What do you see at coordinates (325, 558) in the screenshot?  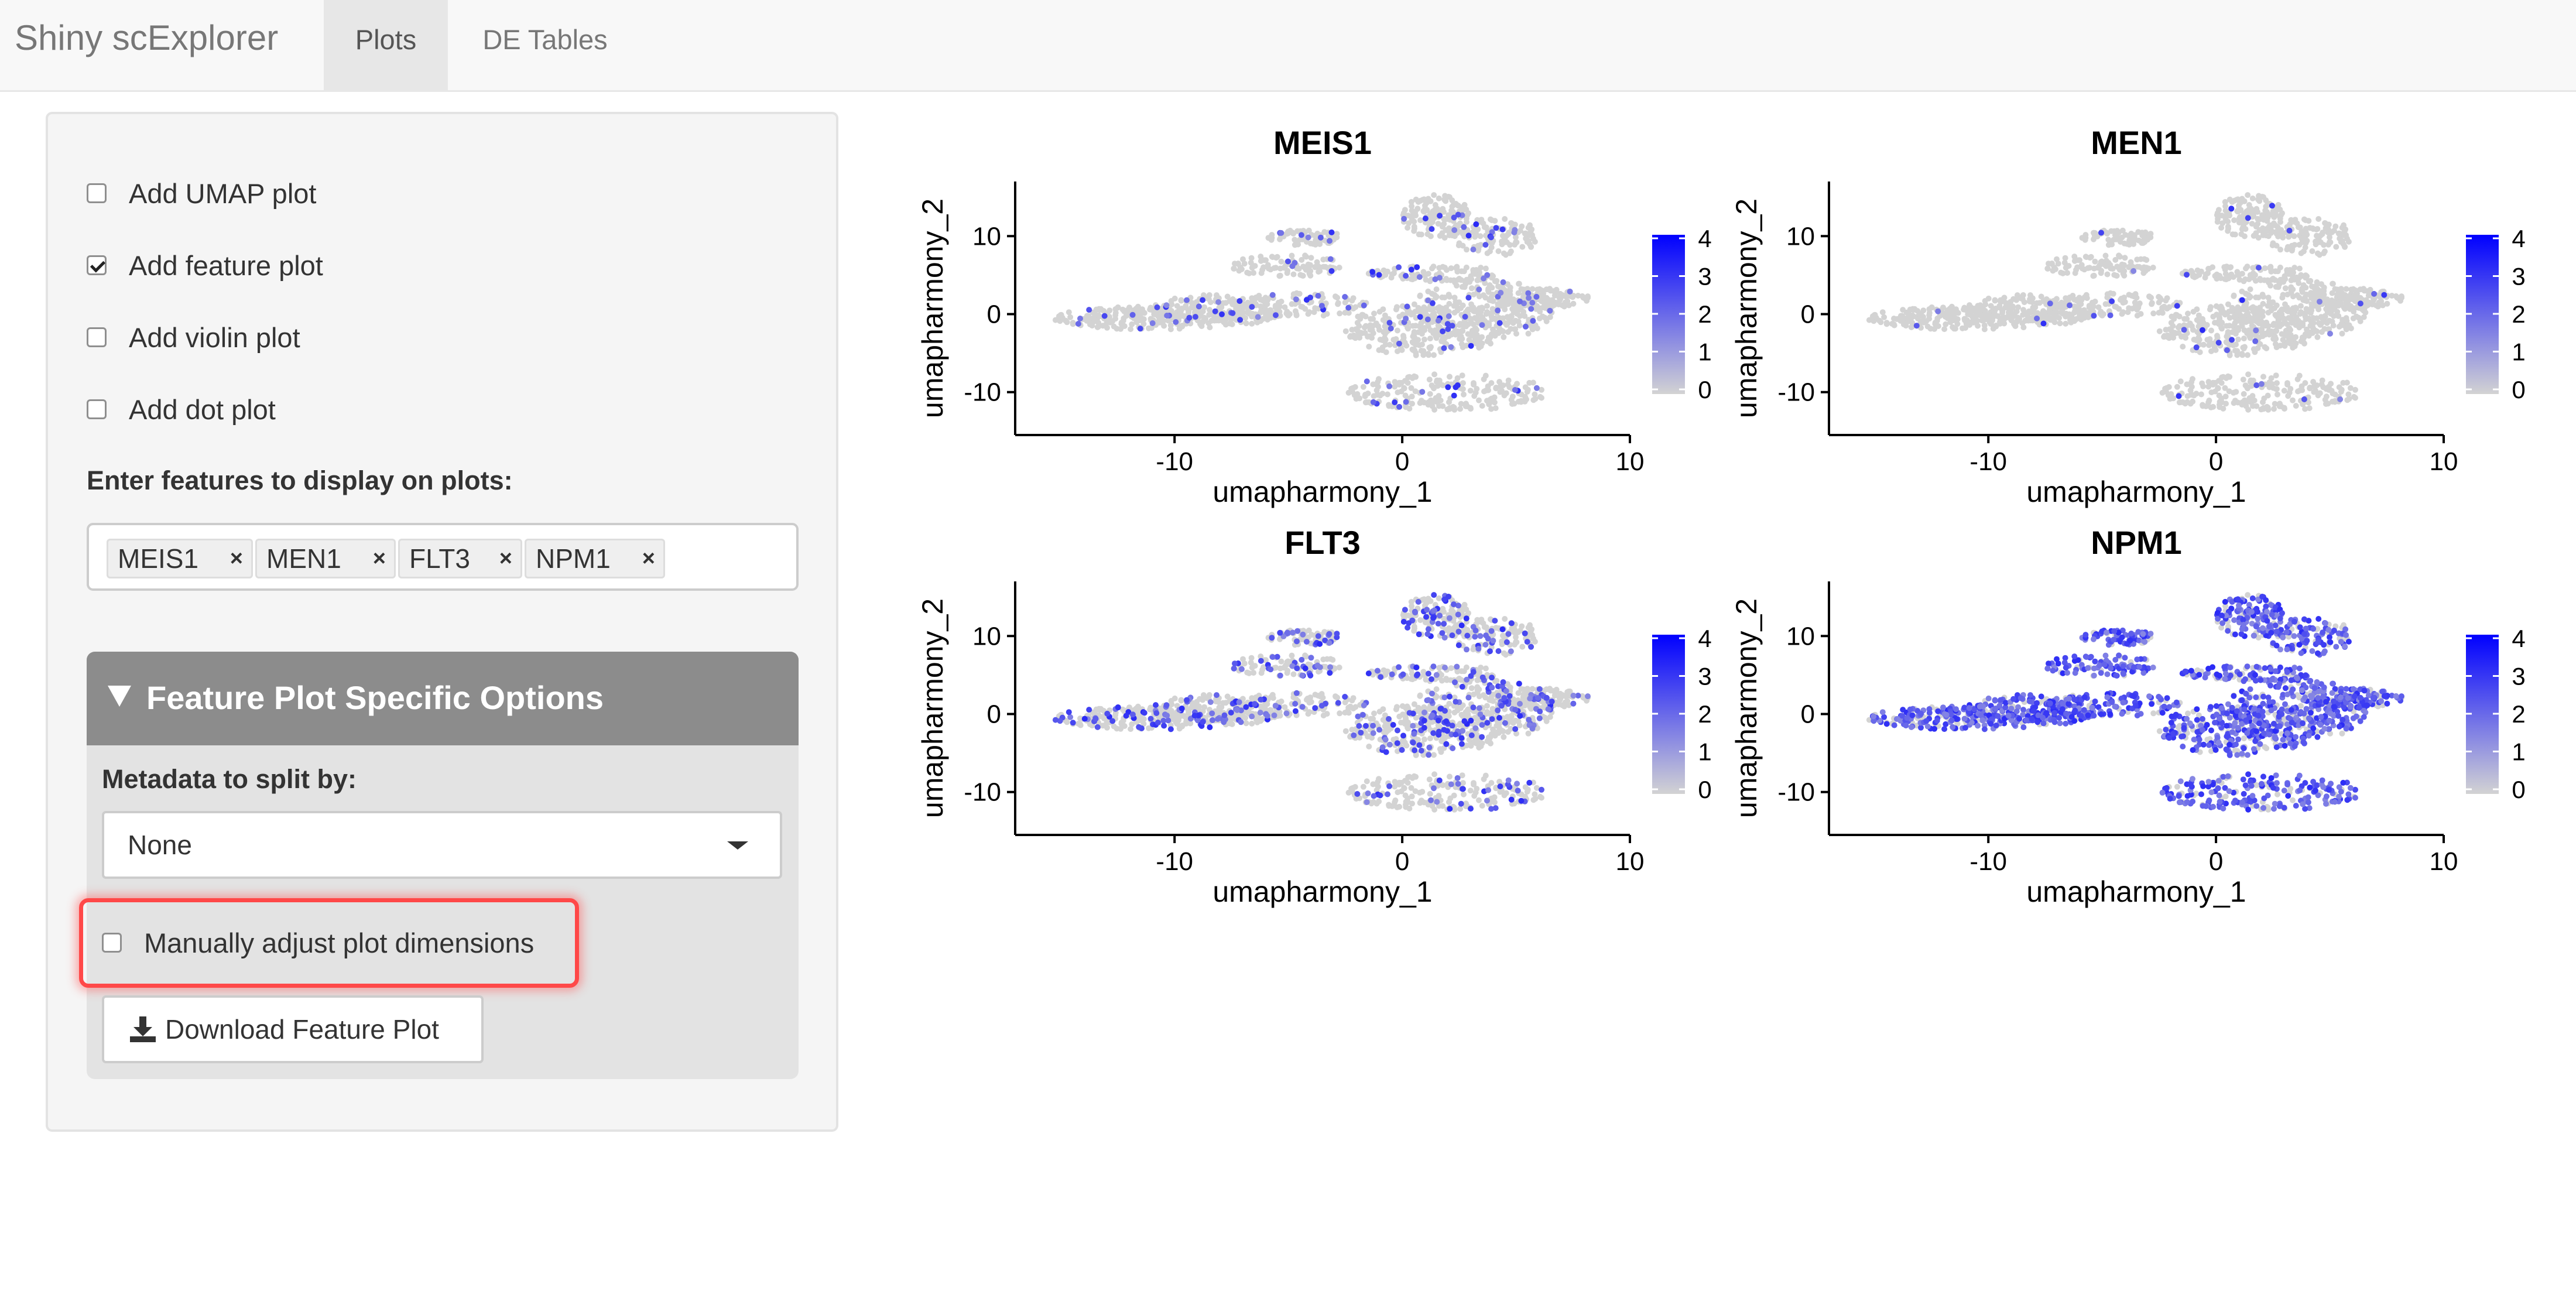 I see `feature-chip: MEN1 ×` at bounding box center [325, 558].